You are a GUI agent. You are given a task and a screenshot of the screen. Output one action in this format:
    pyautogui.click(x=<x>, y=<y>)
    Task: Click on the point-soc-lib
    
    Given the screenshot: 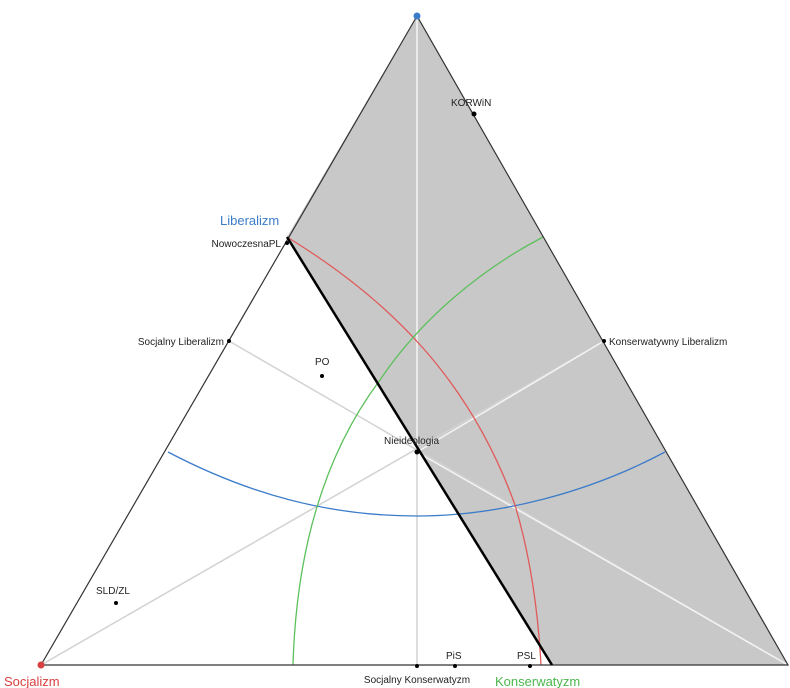 What is the action you would take?
    pyautogui.click(x=229, y=341)
    